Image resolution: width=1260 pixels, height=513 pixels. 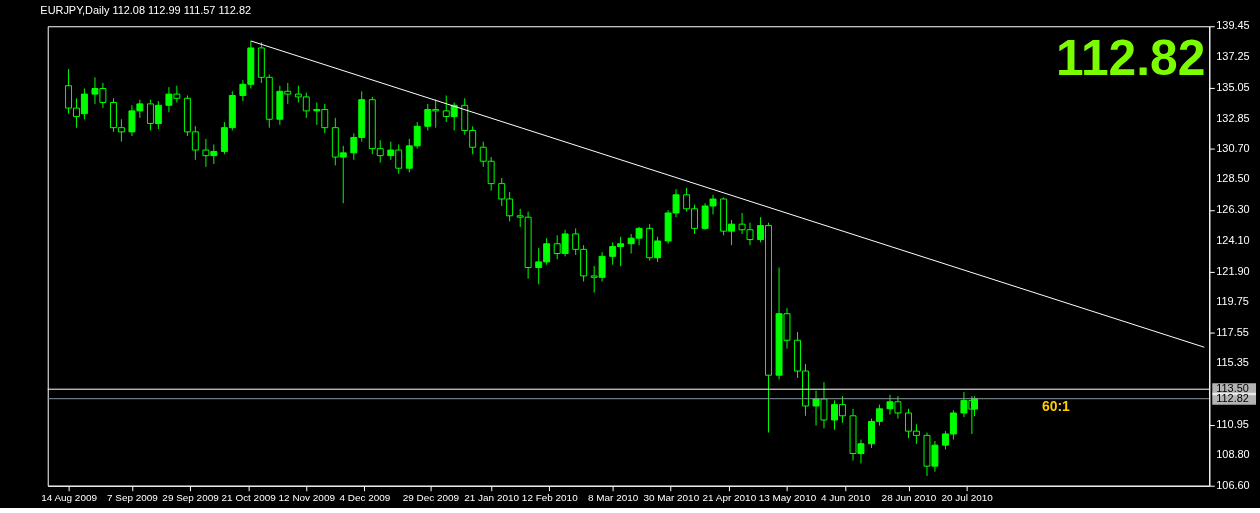 I want to click on y-tick-label: 124.10, so click(x=1233, y=239).